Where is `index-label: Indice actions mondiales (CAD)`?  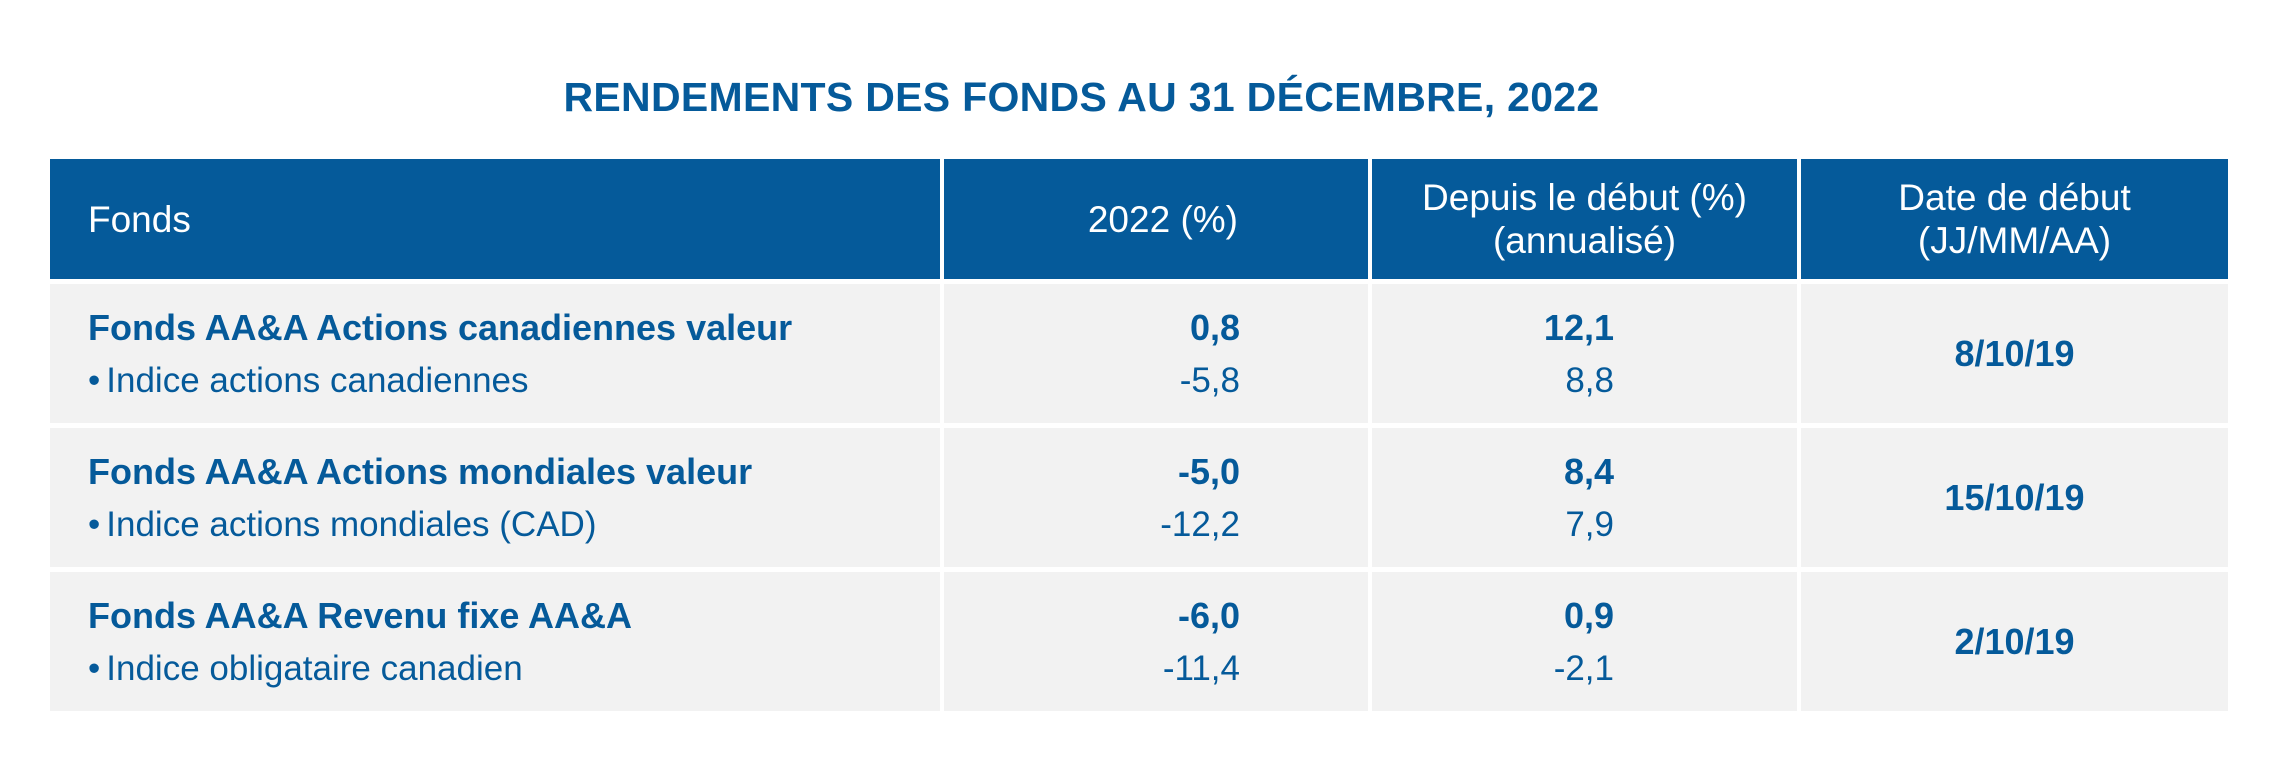 index-label: Indice actions mondiales (CAD) is located at coordinates (351, 524).